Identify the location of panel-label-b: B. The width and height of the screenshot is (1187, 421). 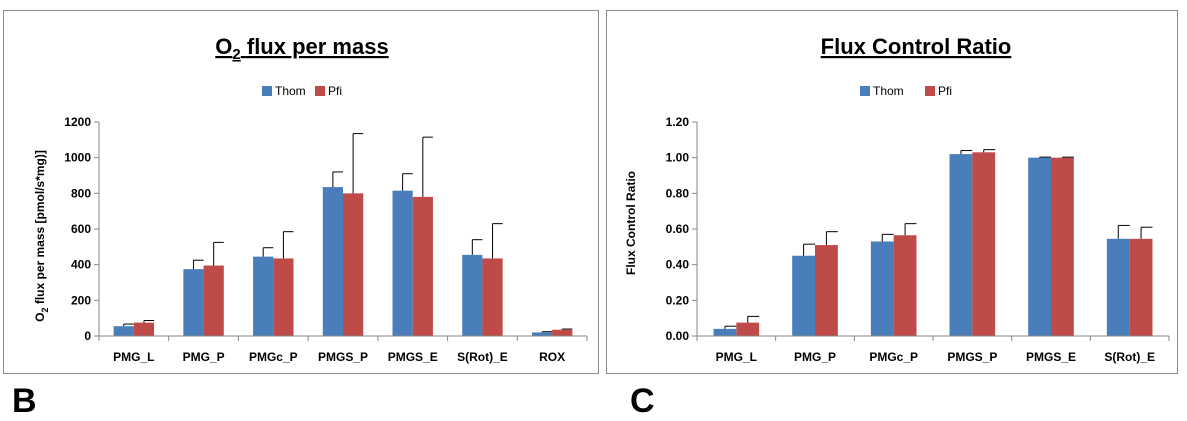
(24, 401).